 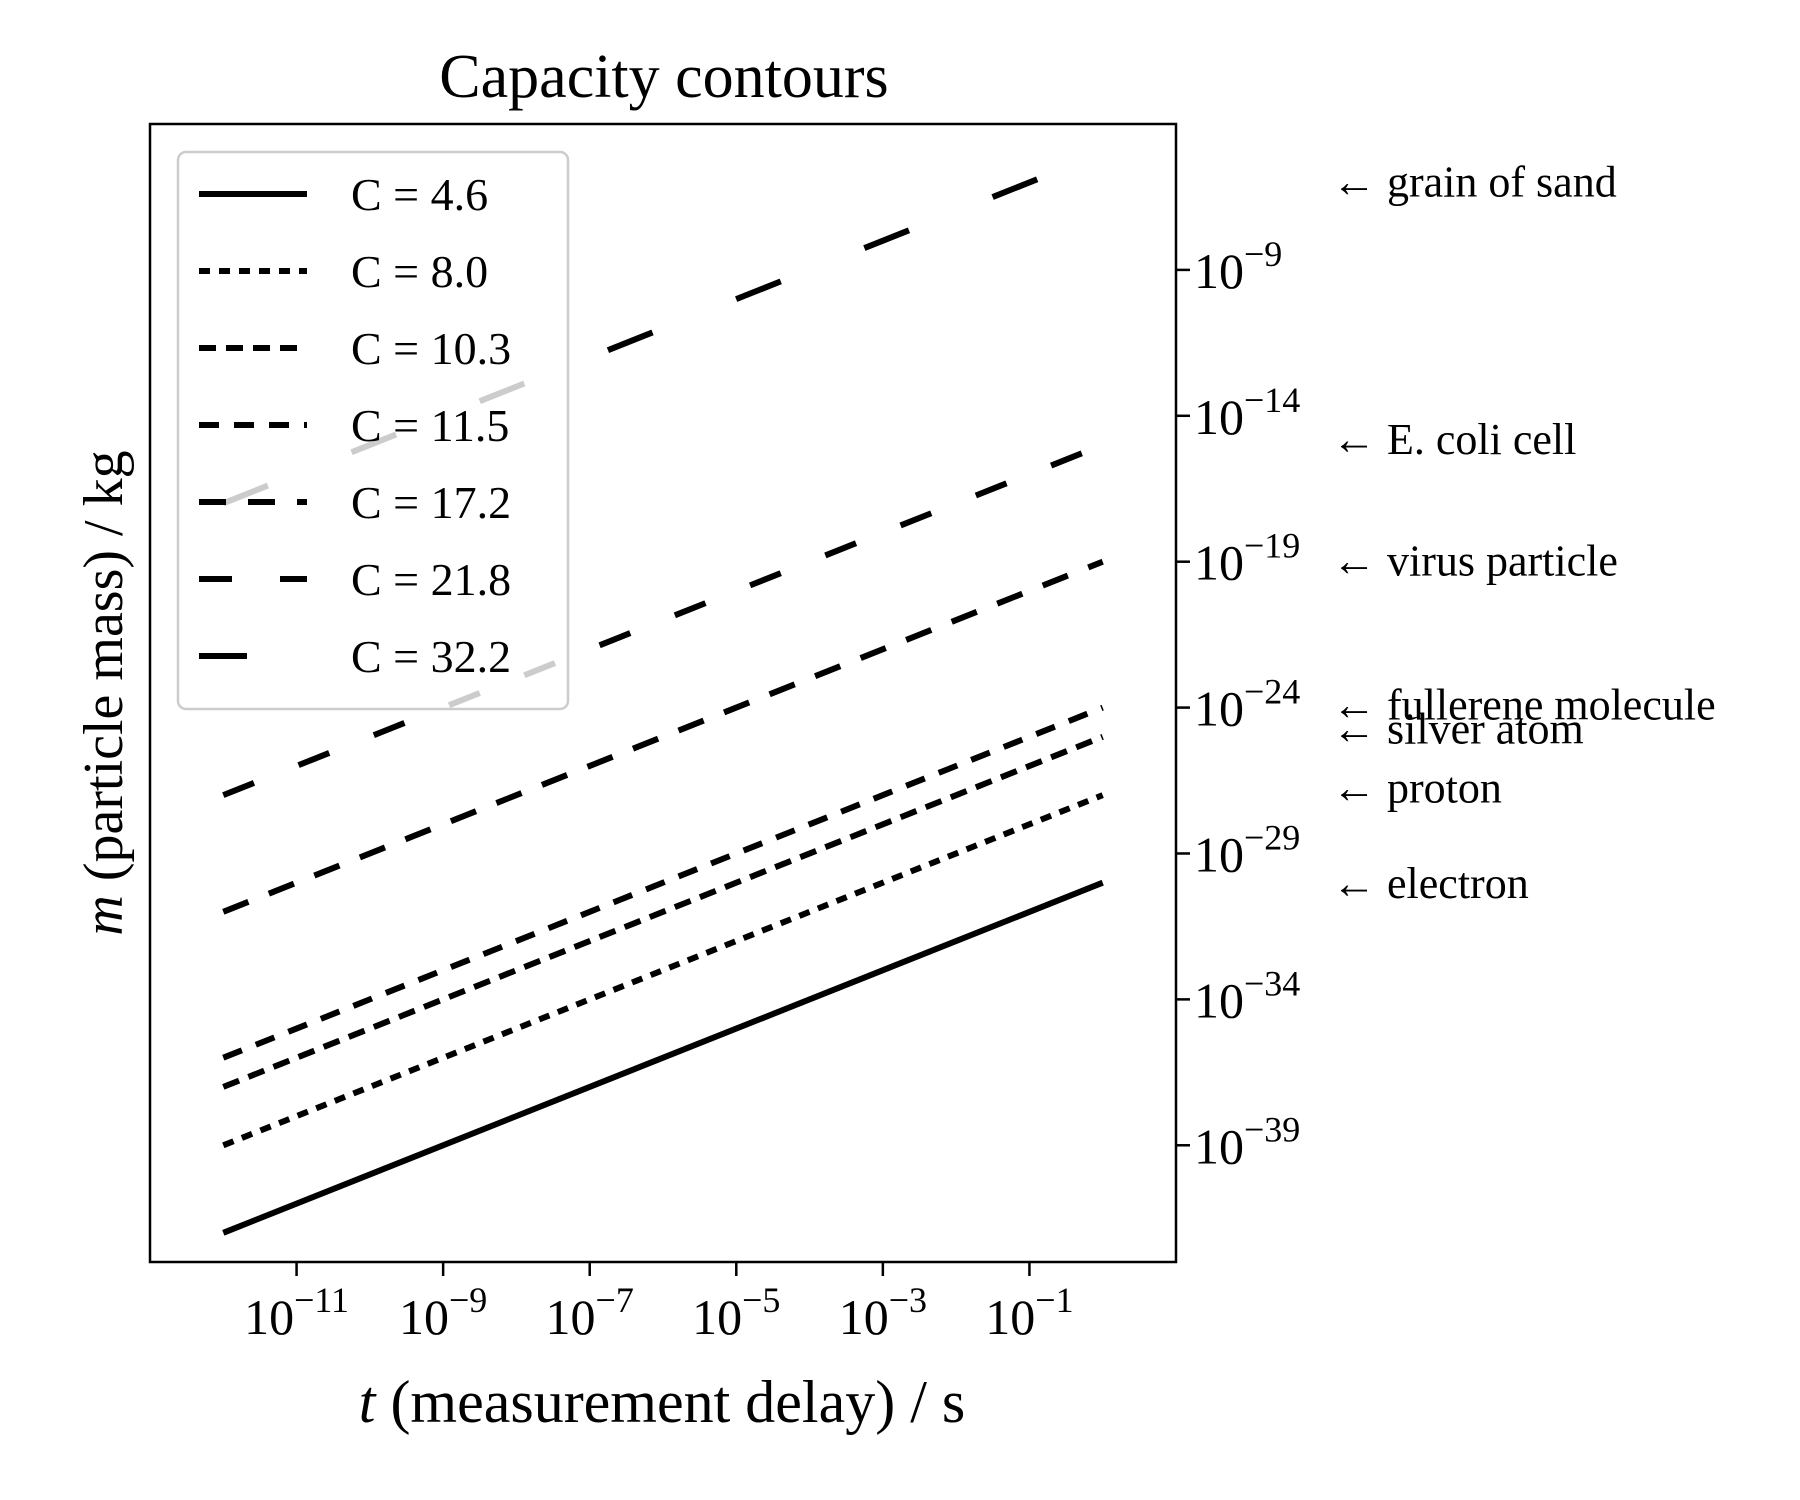 What do you see at coordinates (431, 502) in the screenshot?
I see `legend-label-4: C = 17.2` at bounding box center [431, 502].